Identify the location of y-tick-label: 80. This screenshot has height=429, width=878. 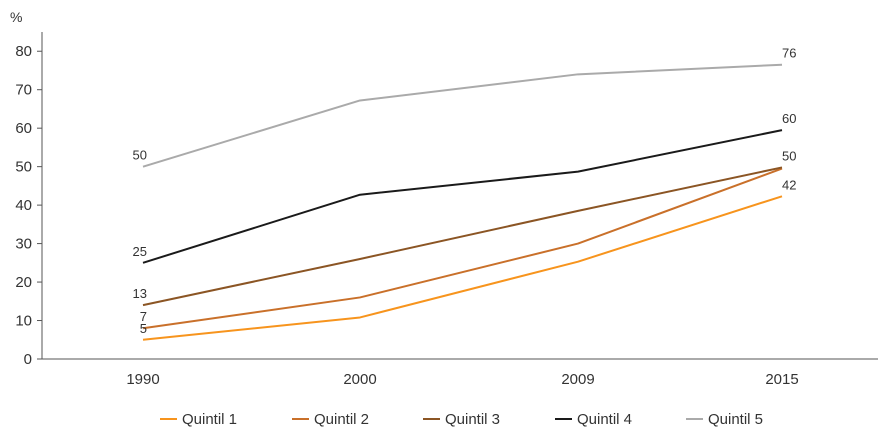
(23, 51).